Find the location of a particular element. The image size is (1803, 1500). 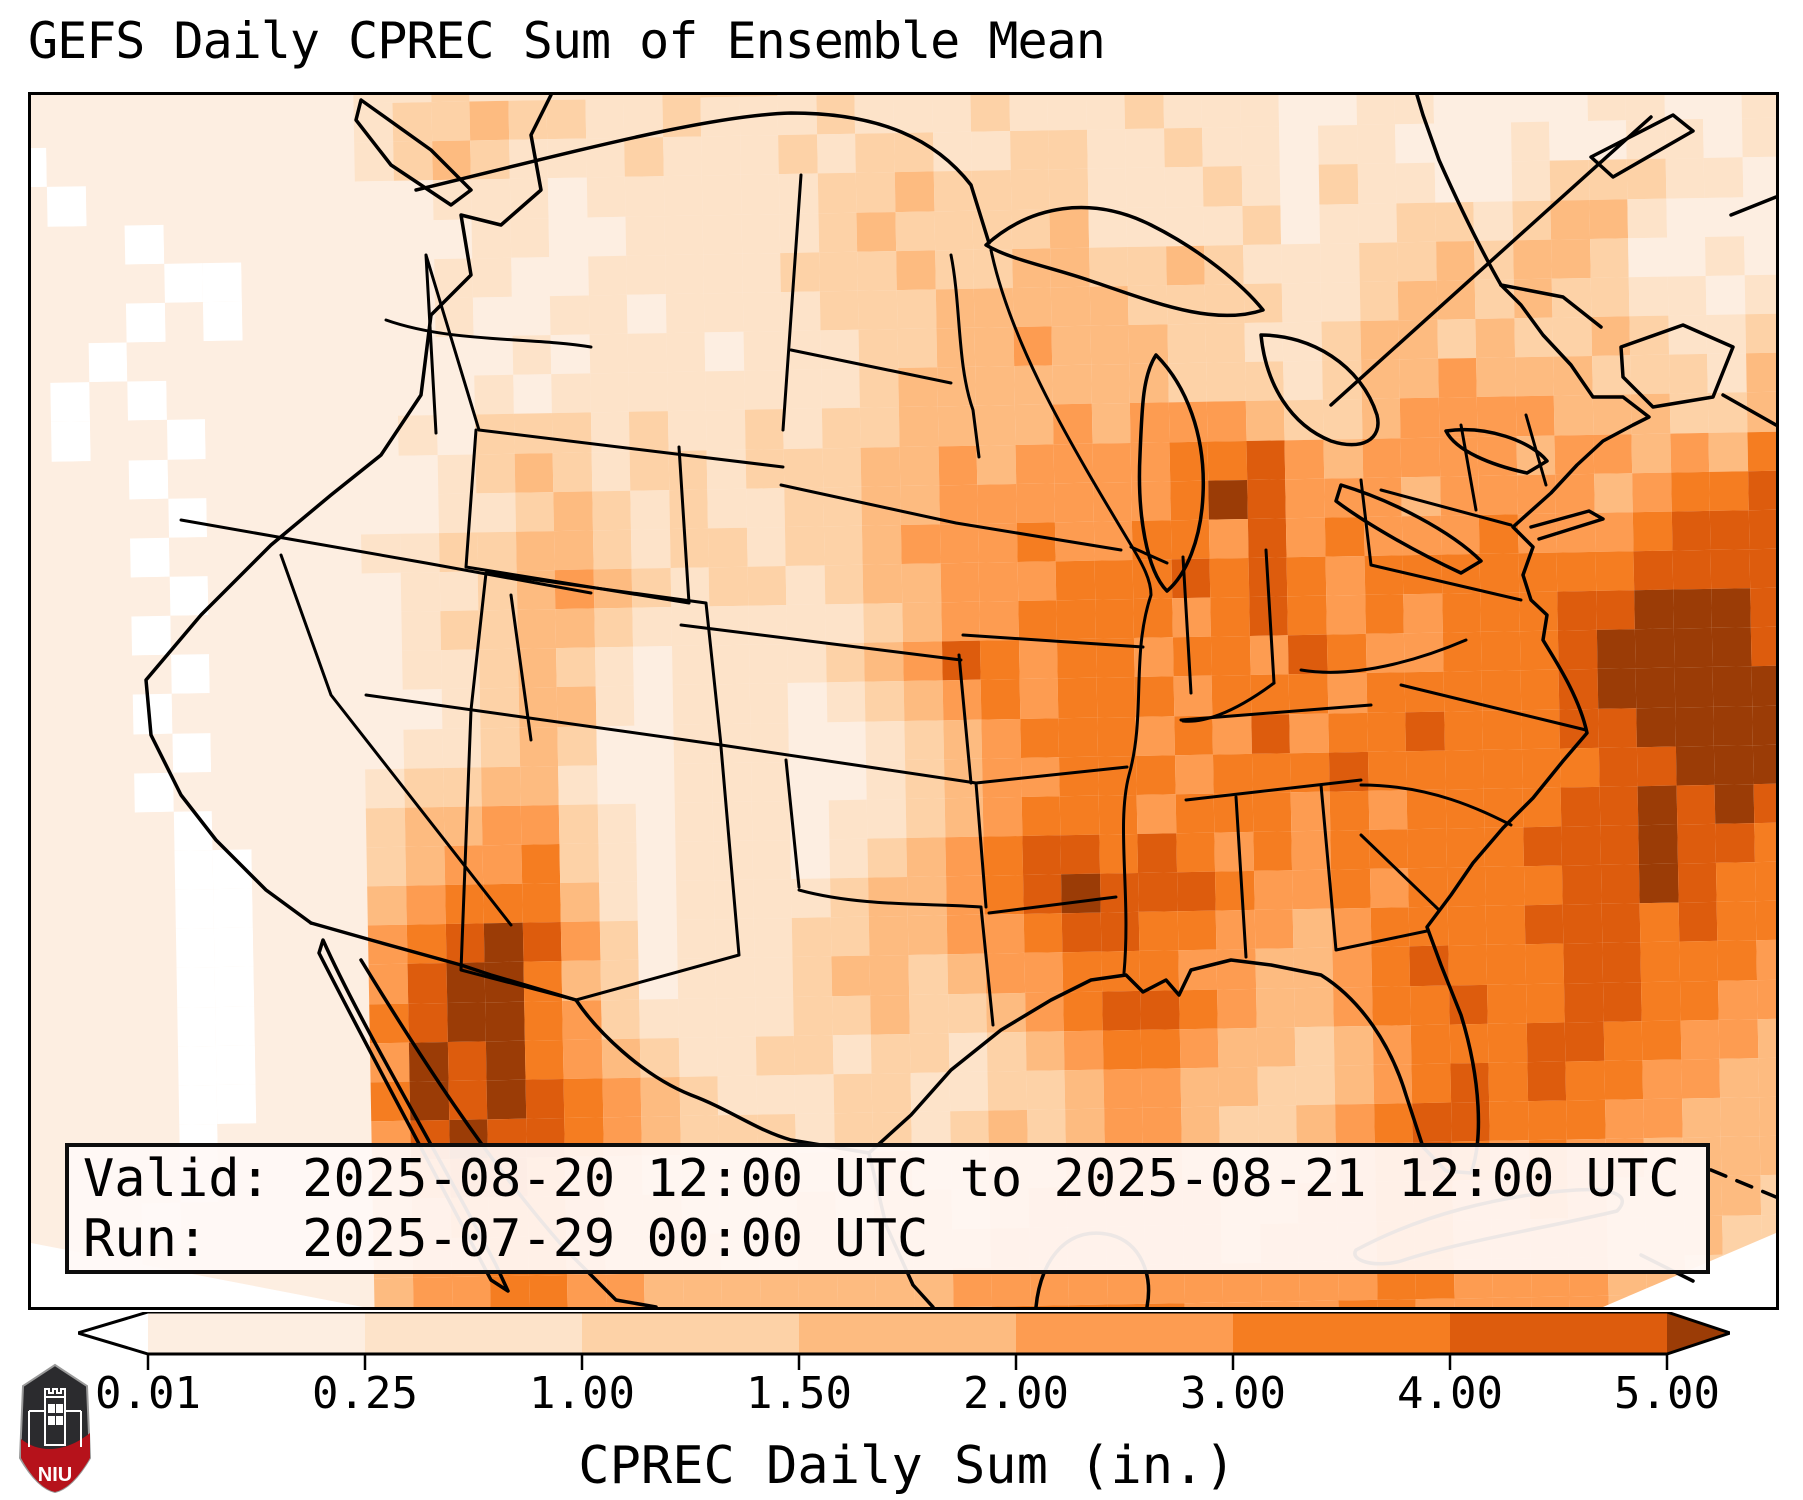

colorbar-tick-label: 2.00 is located at coordinates (1016, 1393).